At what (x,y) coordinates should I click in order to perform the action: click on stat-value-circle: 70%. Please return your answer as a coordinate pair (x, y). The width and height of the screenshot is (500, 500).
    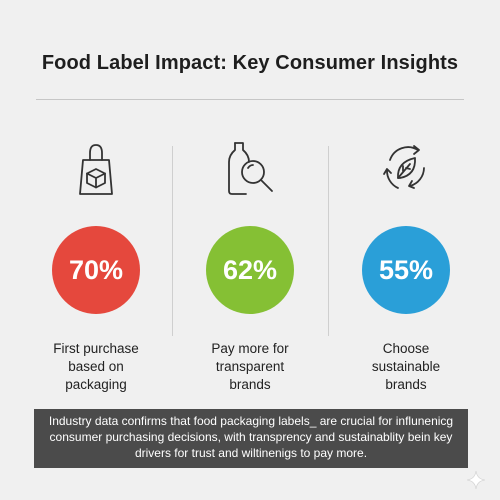
    Looking at the image, I should click on (96, 270).